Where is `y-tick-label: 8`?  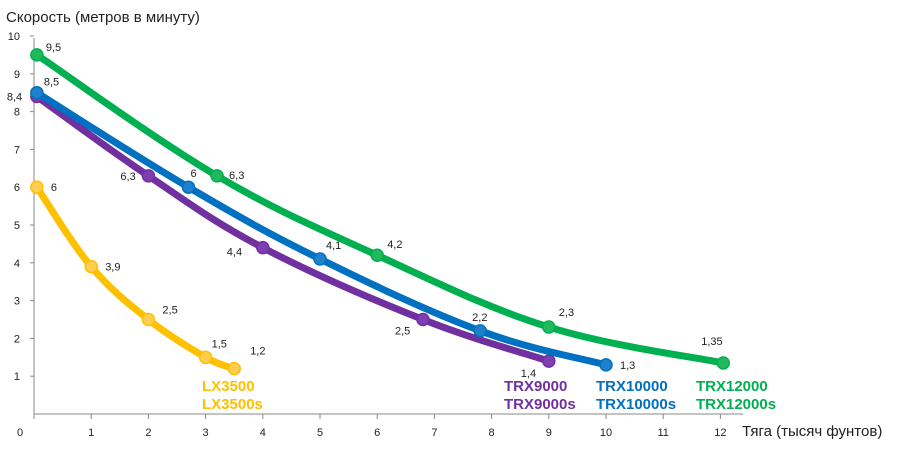 y-tick-label: 8 is located at coordinates (17, 113).